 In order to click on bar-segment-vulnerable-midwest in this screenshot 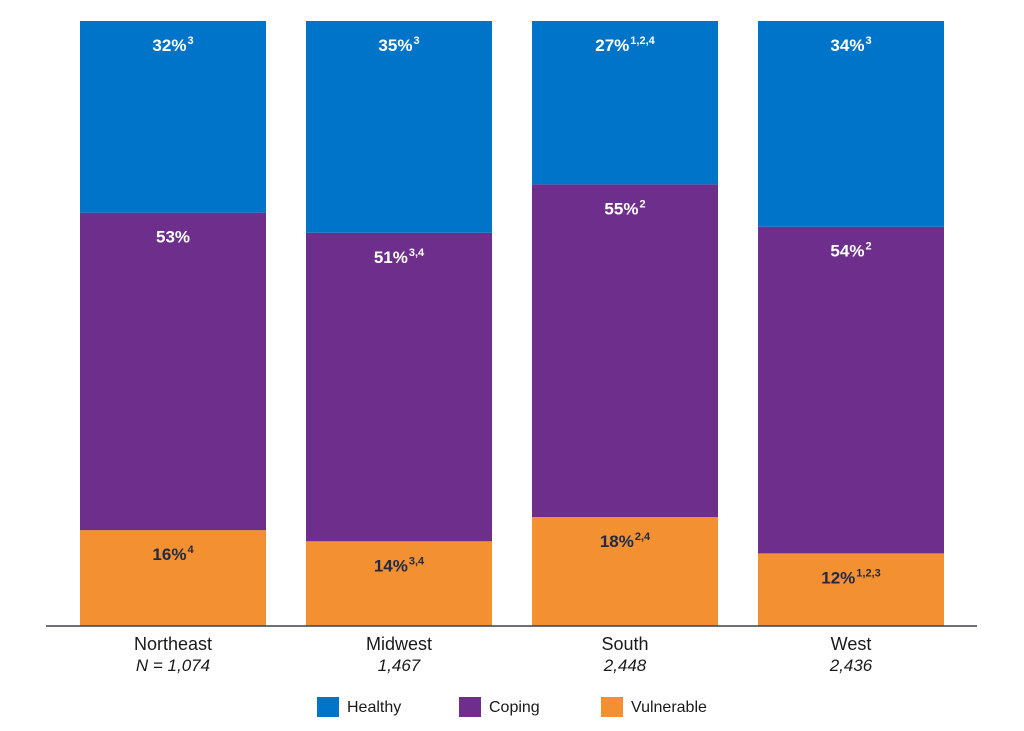, I will do `click(399, 583)`.